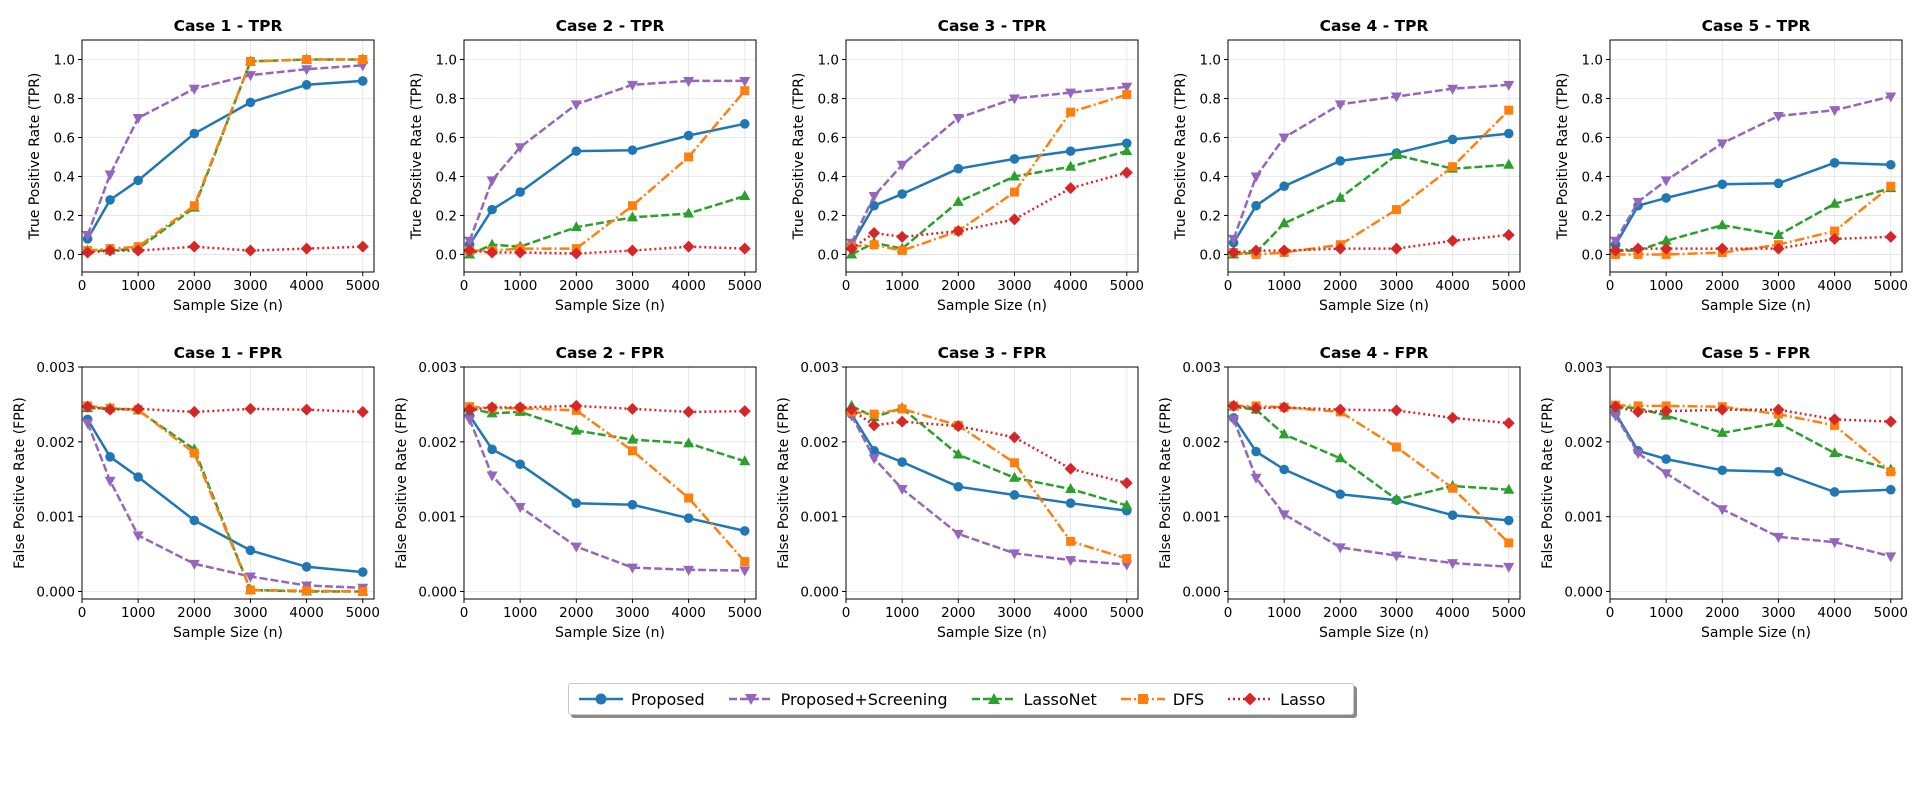 The width and height of the screenshot is (1920, 800). I want to click on y-tick-label: 0.003, so click(437, 368).